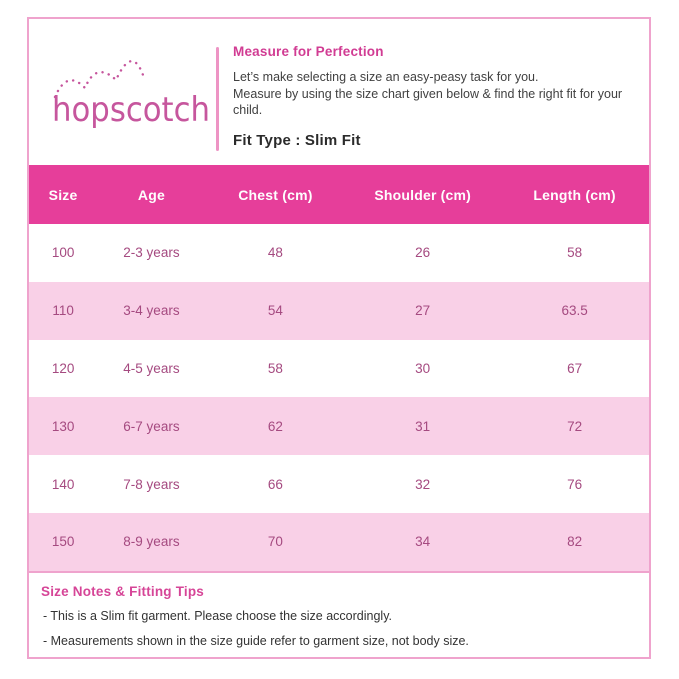 The height and width of the screenshot is (679, 679). I want to click on header-divider, so click(217, 99).